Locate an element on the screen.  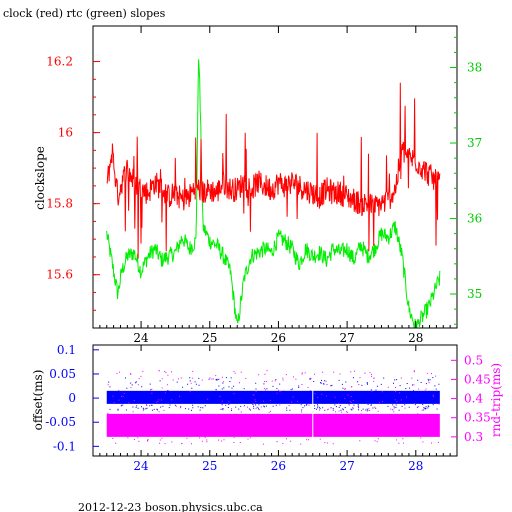
bottom-y-tick-label: -0.05 is located at coordinates (60, 422).